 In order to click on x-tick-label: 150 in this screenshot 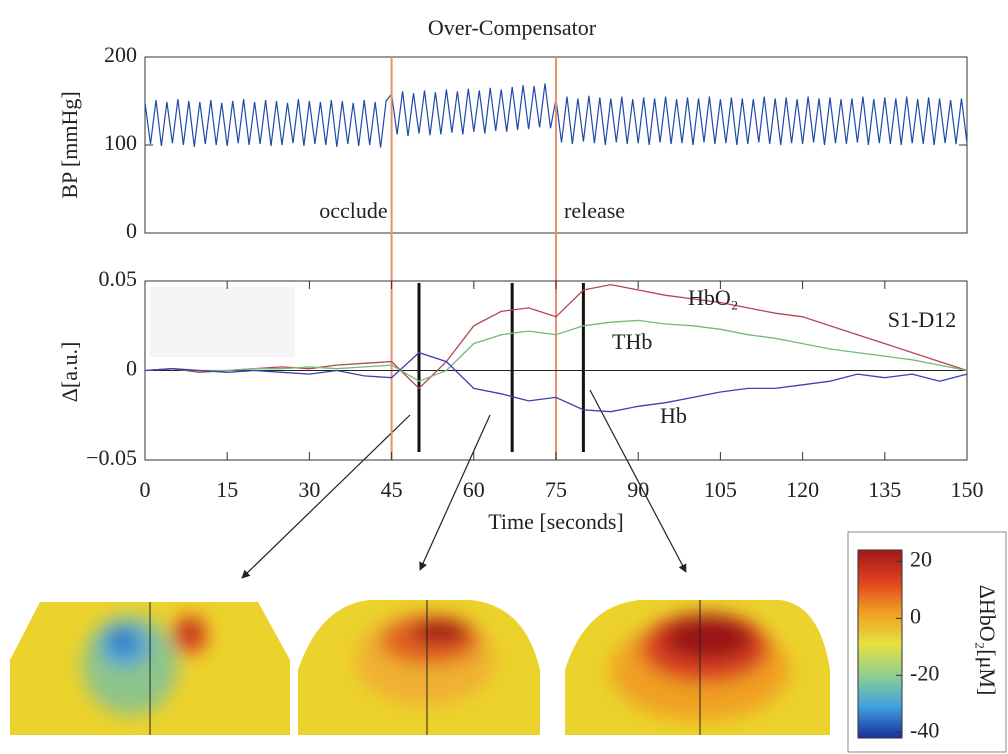, I will do `click(967, 489)`.